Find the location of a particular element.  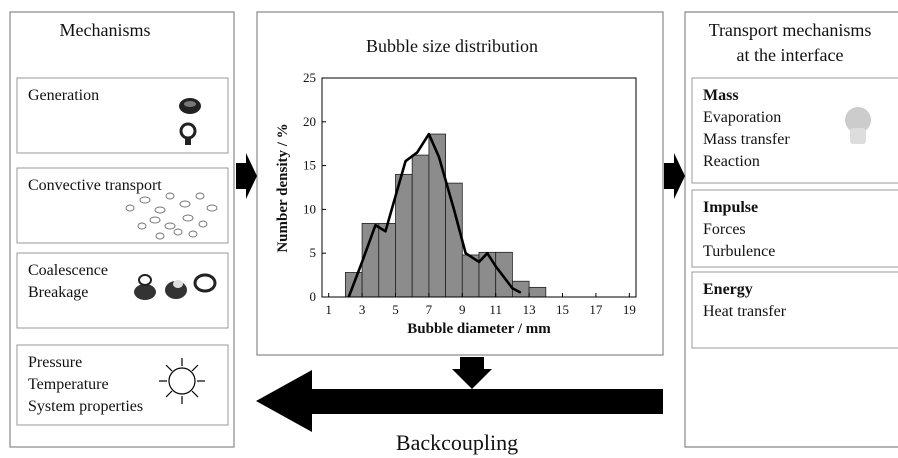

fit-curve is located at coordinates (434, 215).